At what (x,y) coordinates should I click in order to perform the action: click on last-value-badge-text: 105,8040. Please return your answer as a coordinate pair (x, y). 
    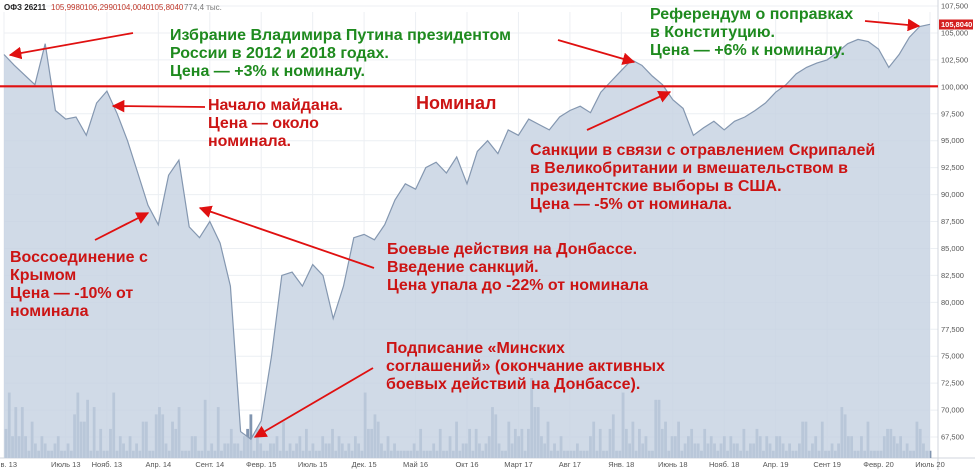
    Looking at the image, I should click on (956, 24).